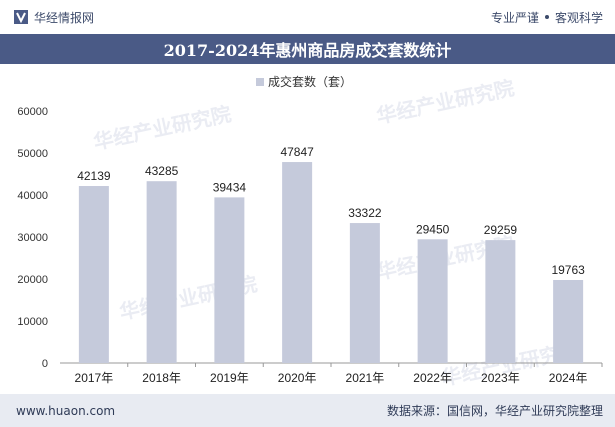 Image resolution: width=615 pixels, height=427 pixels. I want to click on legend-label: 成交套数（套）, so click(310, 81).